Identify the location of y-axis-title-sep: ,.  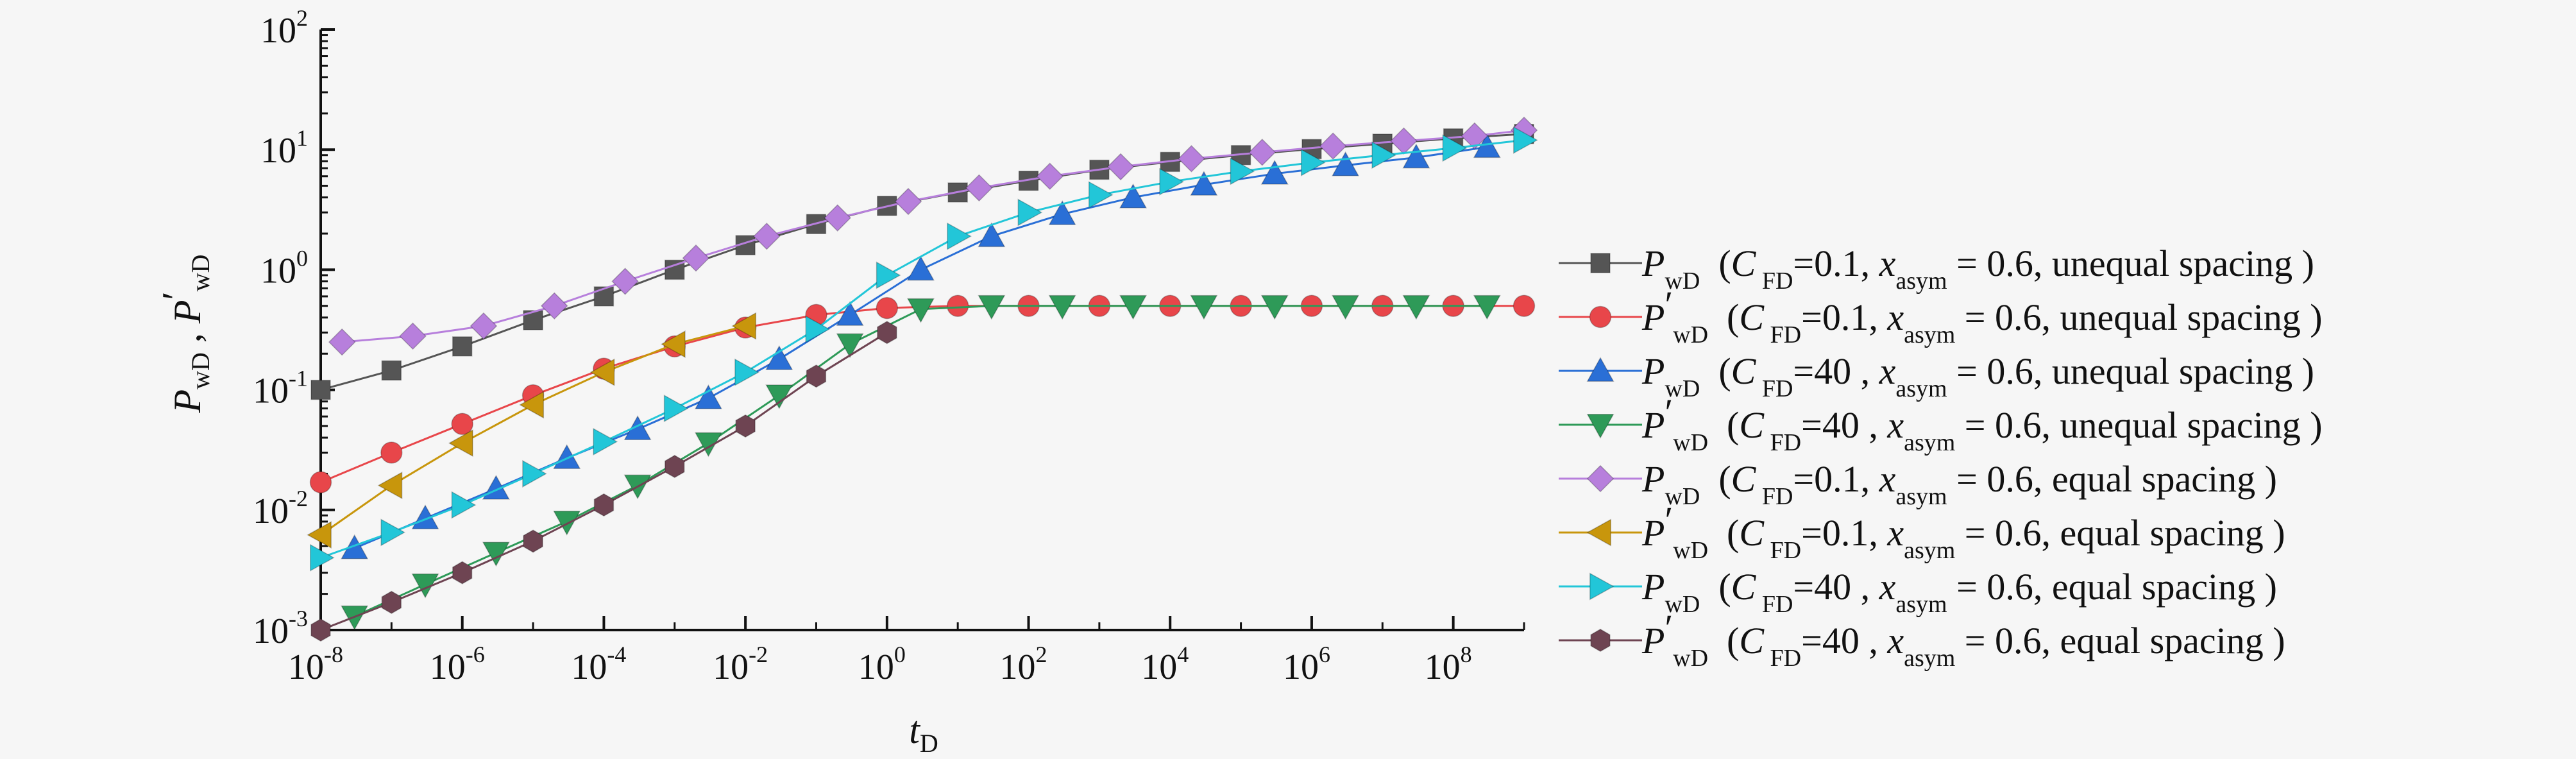
(187, 337).